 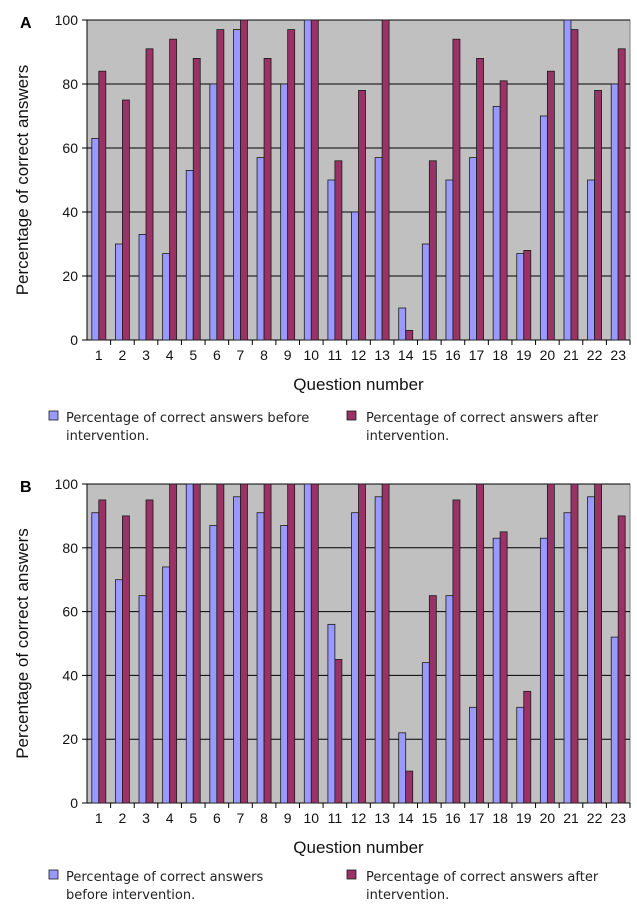 I want to click on bar-q13-after, so click(x=385, y=643).